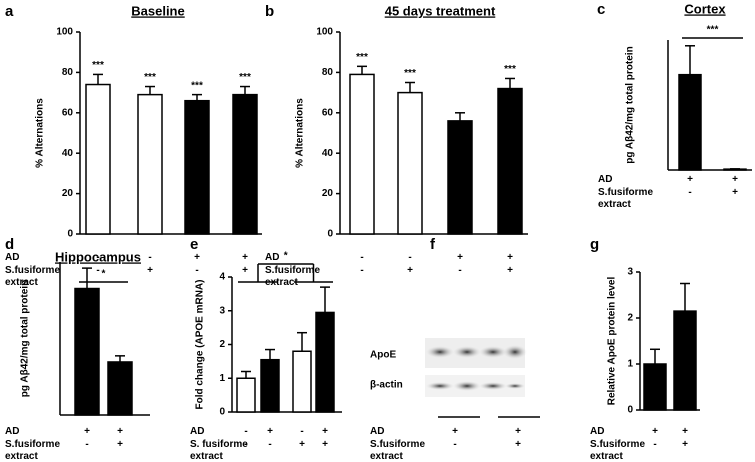 The height and width of the screenshot is (462, 755). I want to click on panel-letter: g, so click(594, 244).